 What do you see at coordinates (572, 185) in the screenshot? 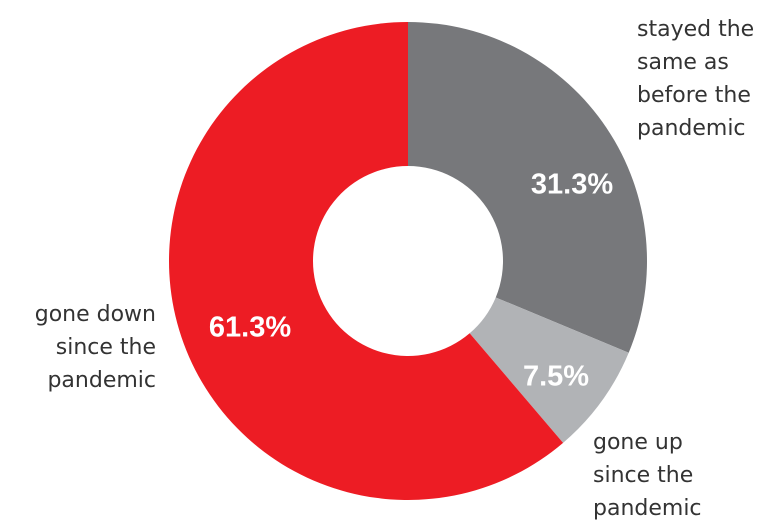
I see `slice-value-label-stayed-the-same: 31.3%` at bounding box center [572, 185].